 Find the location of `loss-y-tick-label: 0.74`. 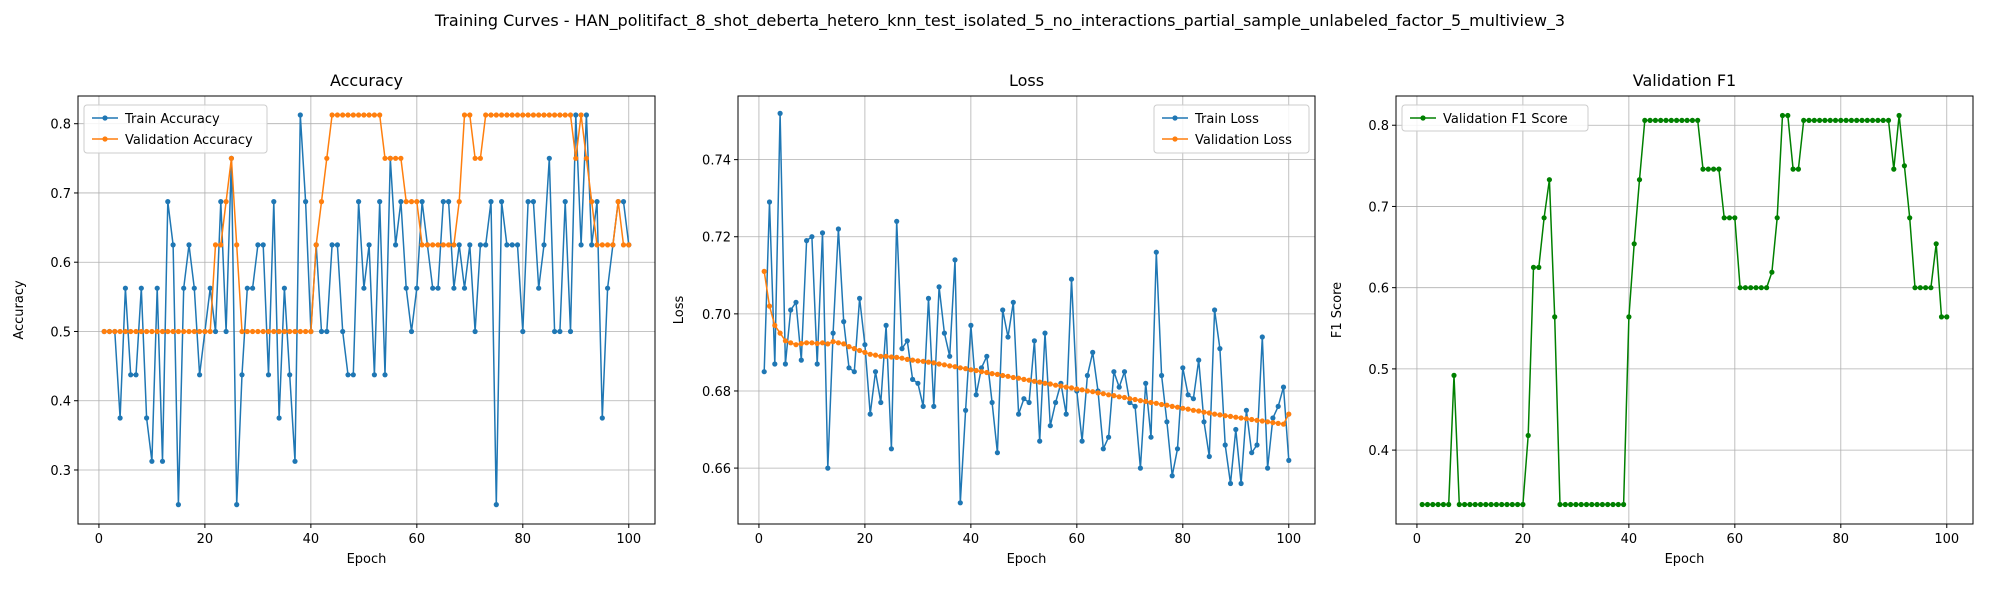

loss-y-tick-label: 0.74 is located at coordinates (716, 161).